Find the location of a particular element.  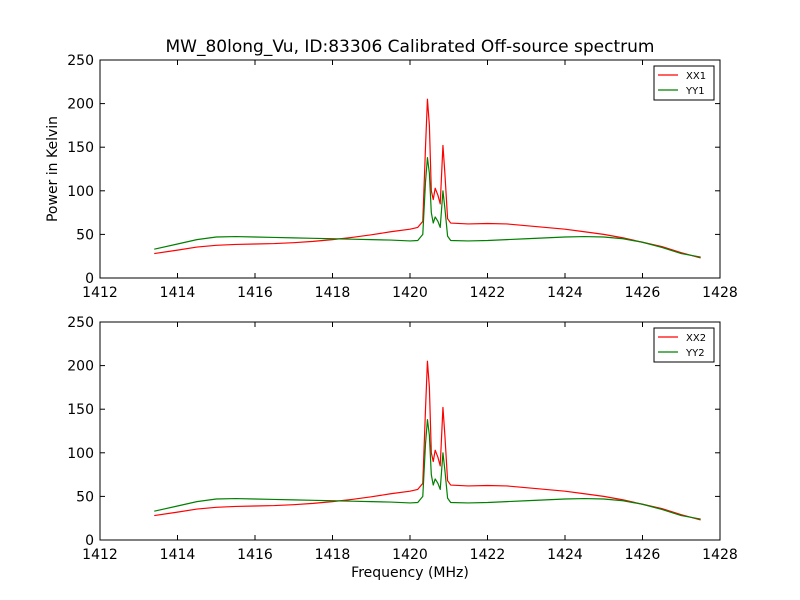

legend-label-xx2: XX2 is located at coordinates (696, 338).